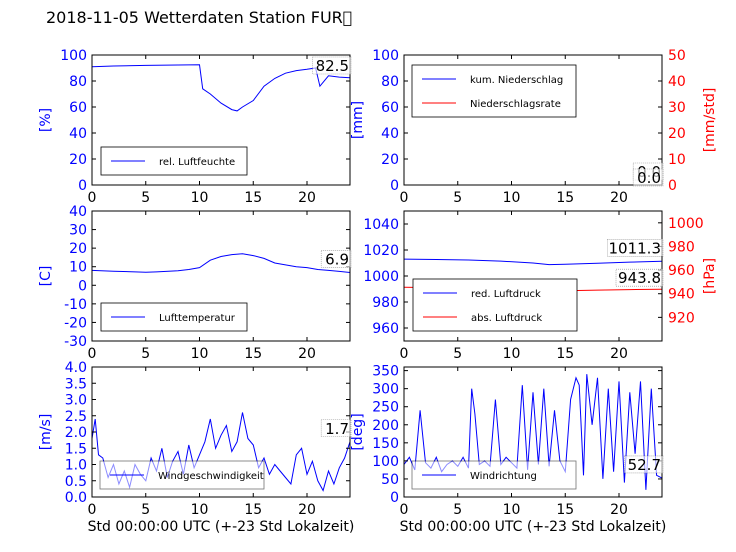 This screenshot has height=552, width=736. Describe the element at coordinates (358, 120) in the screenshot. I see `y-axis-label: [mm]` at that location.